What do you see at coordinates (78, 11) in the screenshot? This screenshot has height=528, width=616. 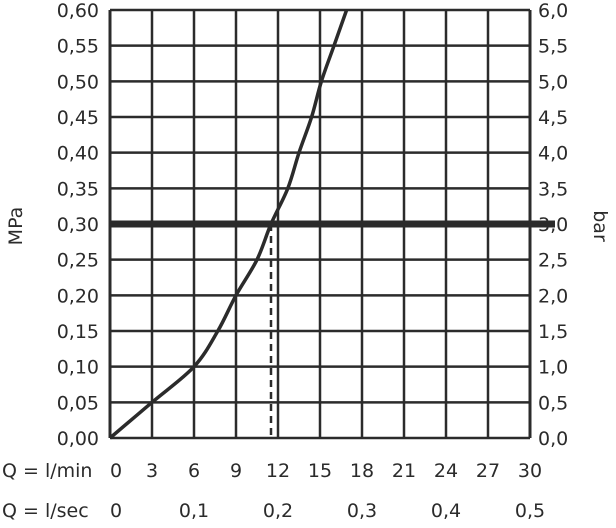 I see `left-tick-label: 0,60` at bounding box center [78, 11].